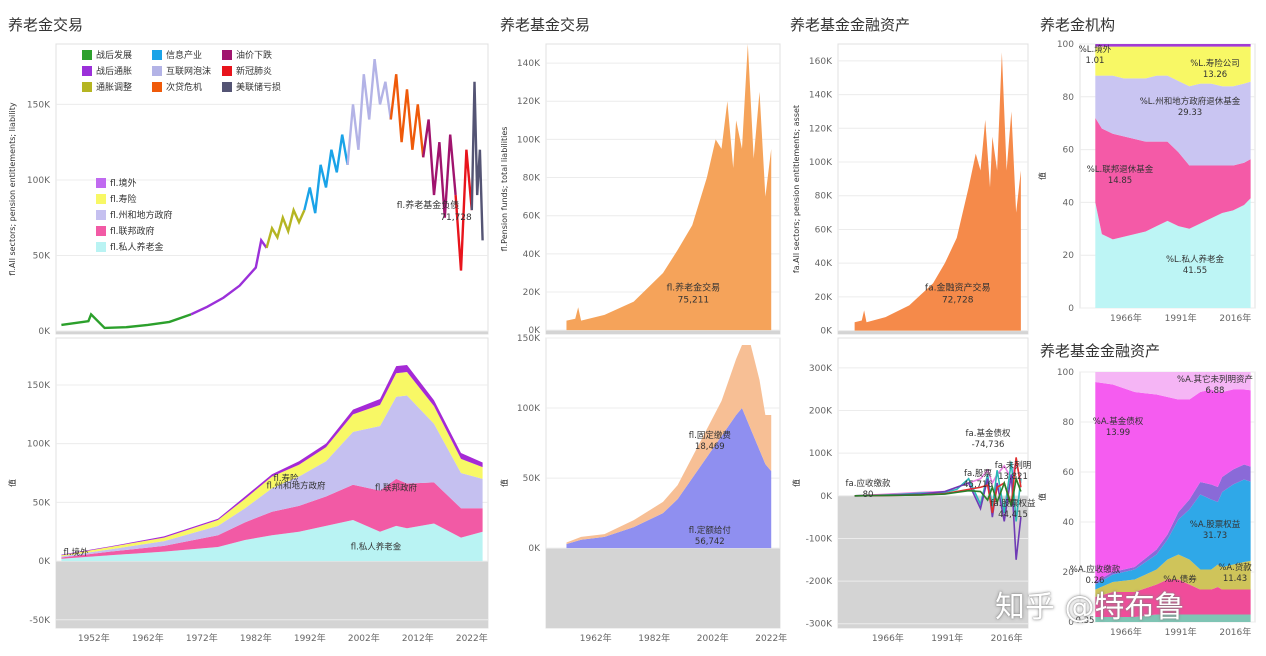 The image size is (1266, 656). Describe the element at coordinates (396, 488) in the screenshot. I see `area-label: fl.联邦政府` at that location.